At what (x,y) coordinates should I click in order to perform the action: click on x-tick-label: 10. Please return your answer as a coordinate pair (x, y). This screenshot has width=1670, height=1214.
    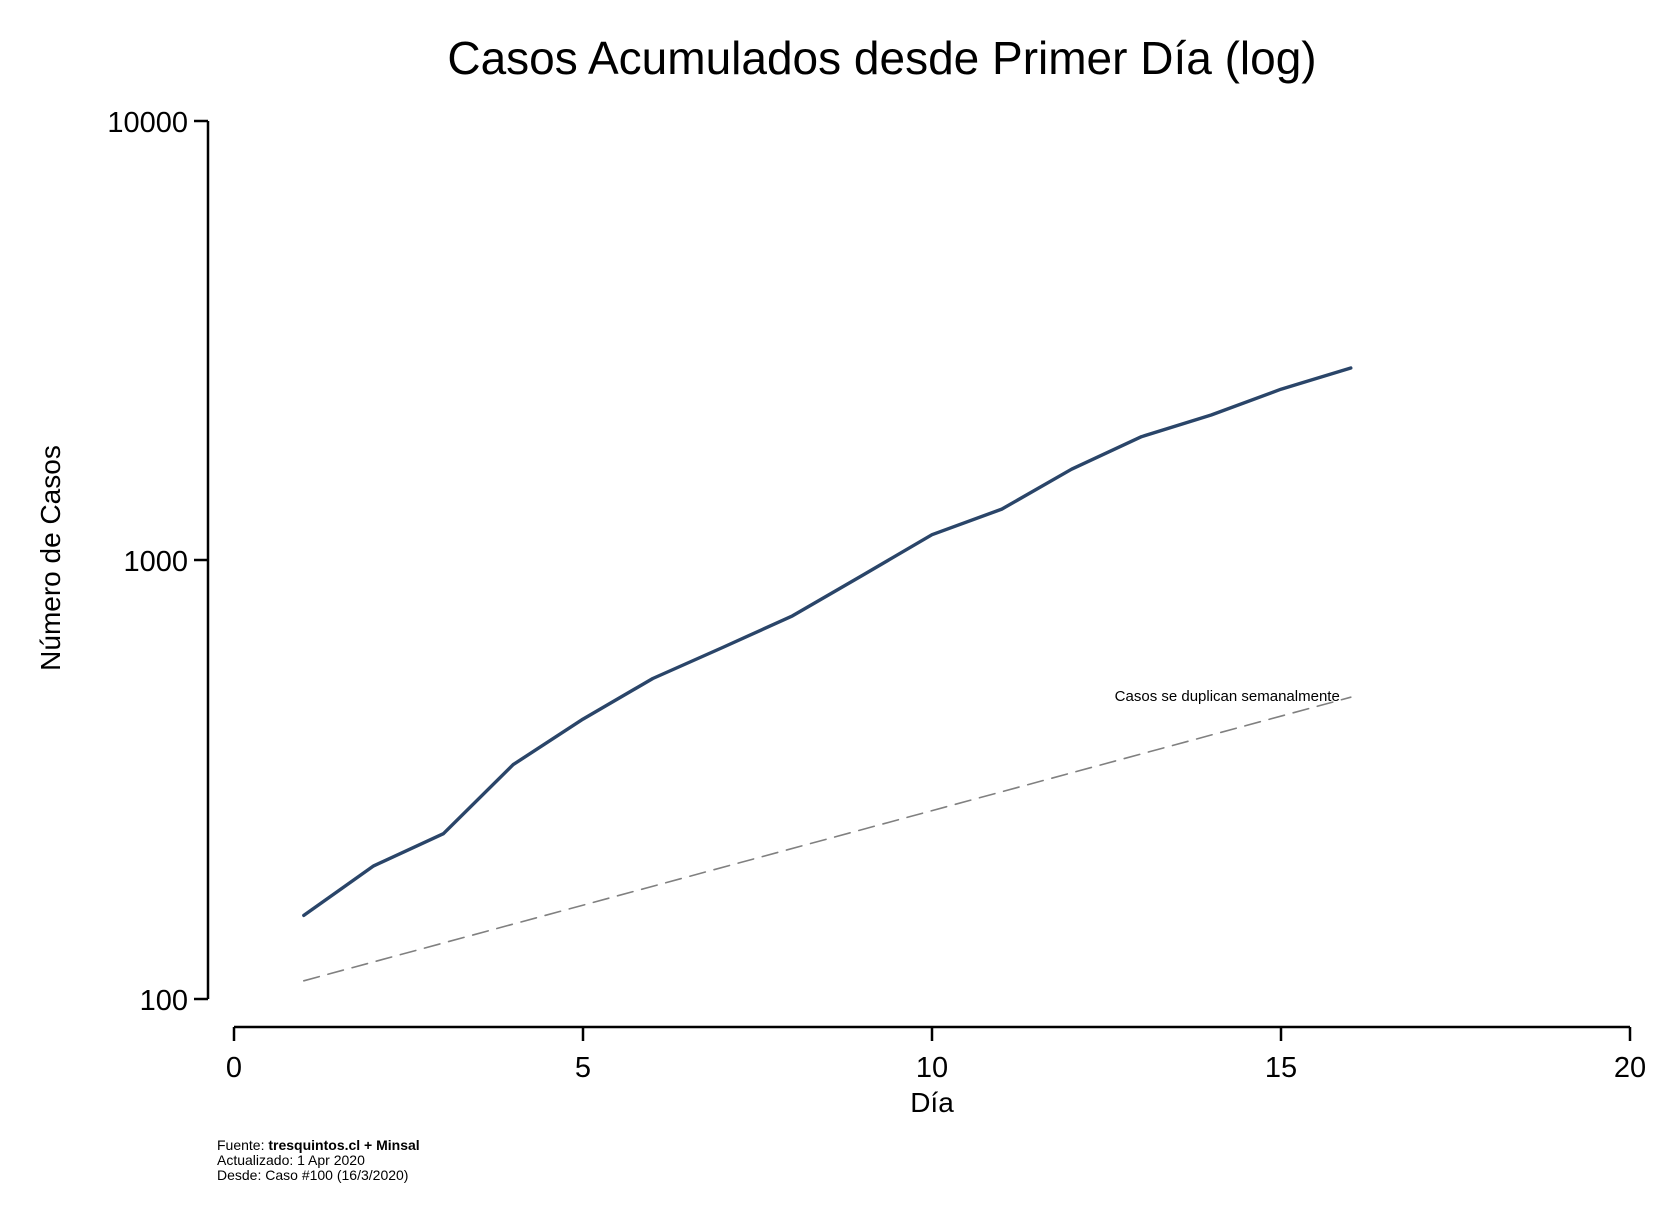
    Looking at the image, I should click on (932, 1068).